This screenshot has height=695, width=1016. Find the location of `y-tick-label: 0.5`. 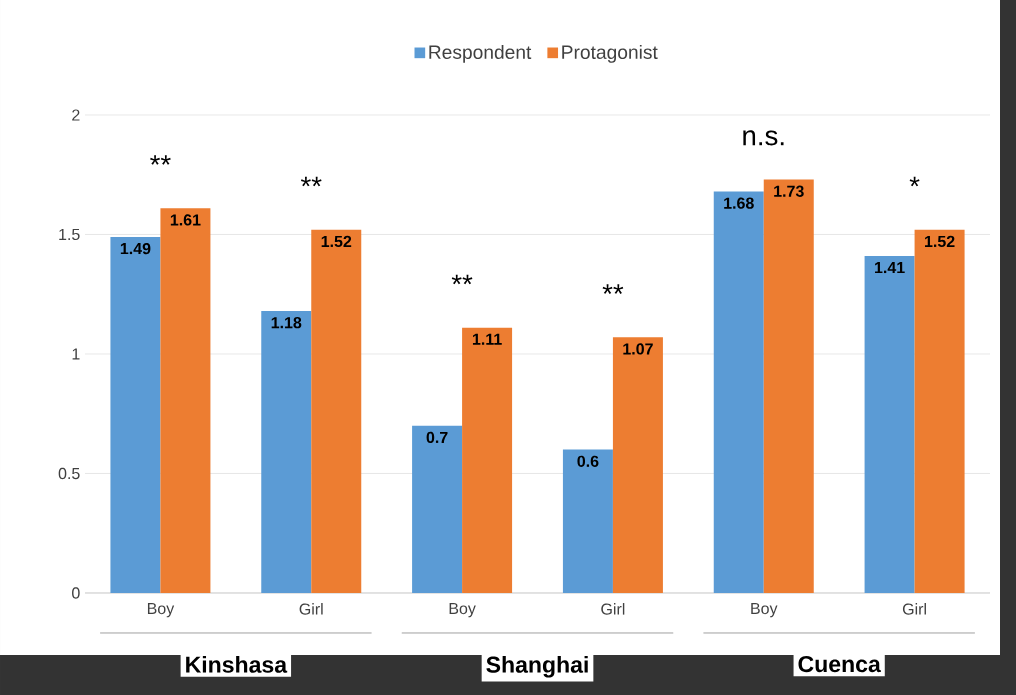

y-tick-label: 0.5 is located at coordinates (69, 473).